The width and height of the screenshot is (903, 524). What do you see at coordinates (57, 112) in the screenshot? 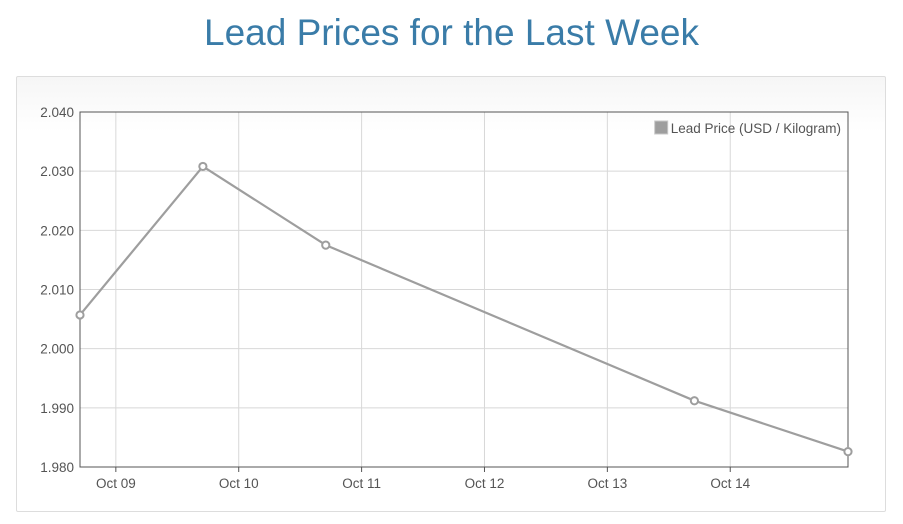
I see `y-tick-label: 2.040` at bounding box center [57, 112].